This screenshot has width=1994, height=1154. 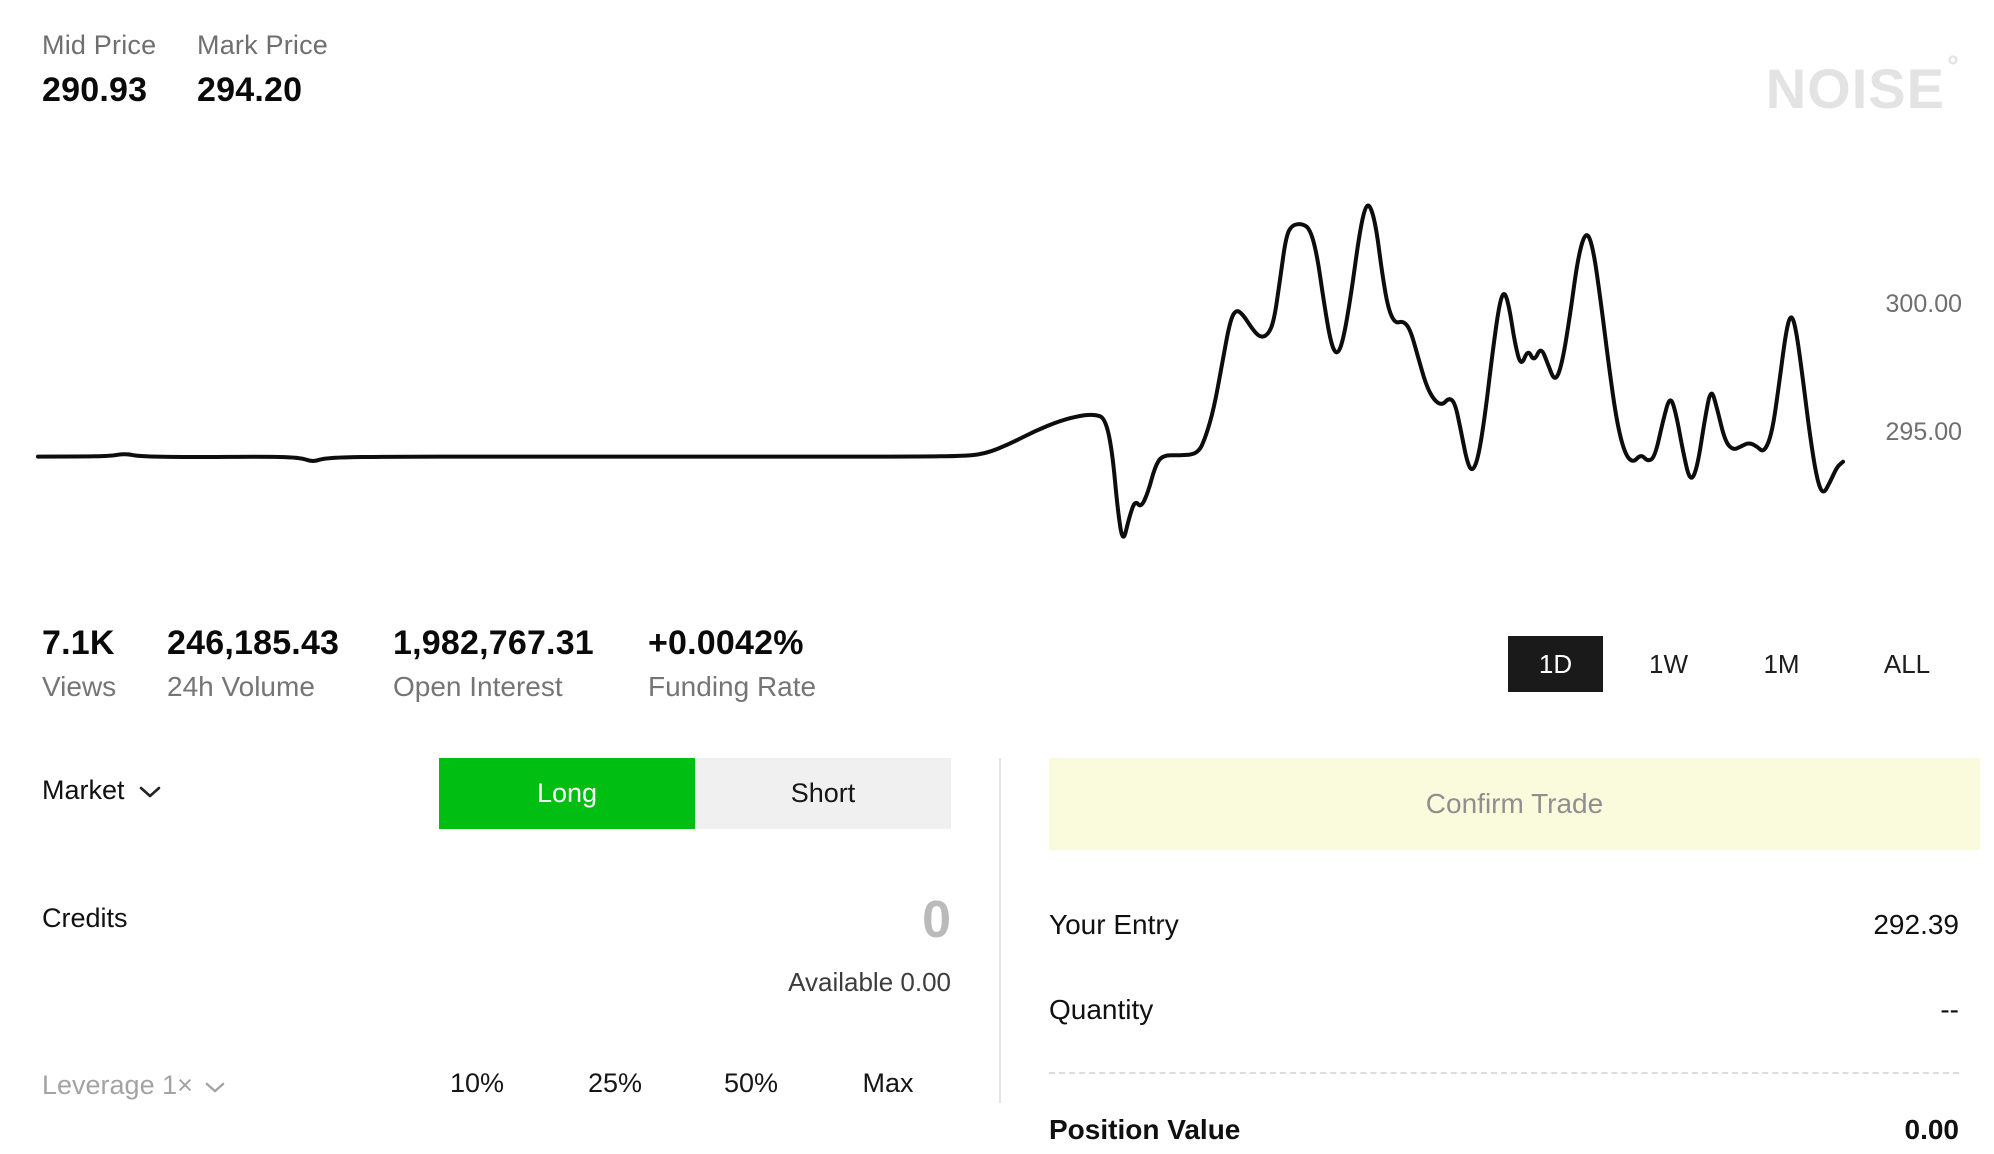 I want to click on time-range-toggle: 1D 1W 1M ALL, so click(x=1737, y=664).